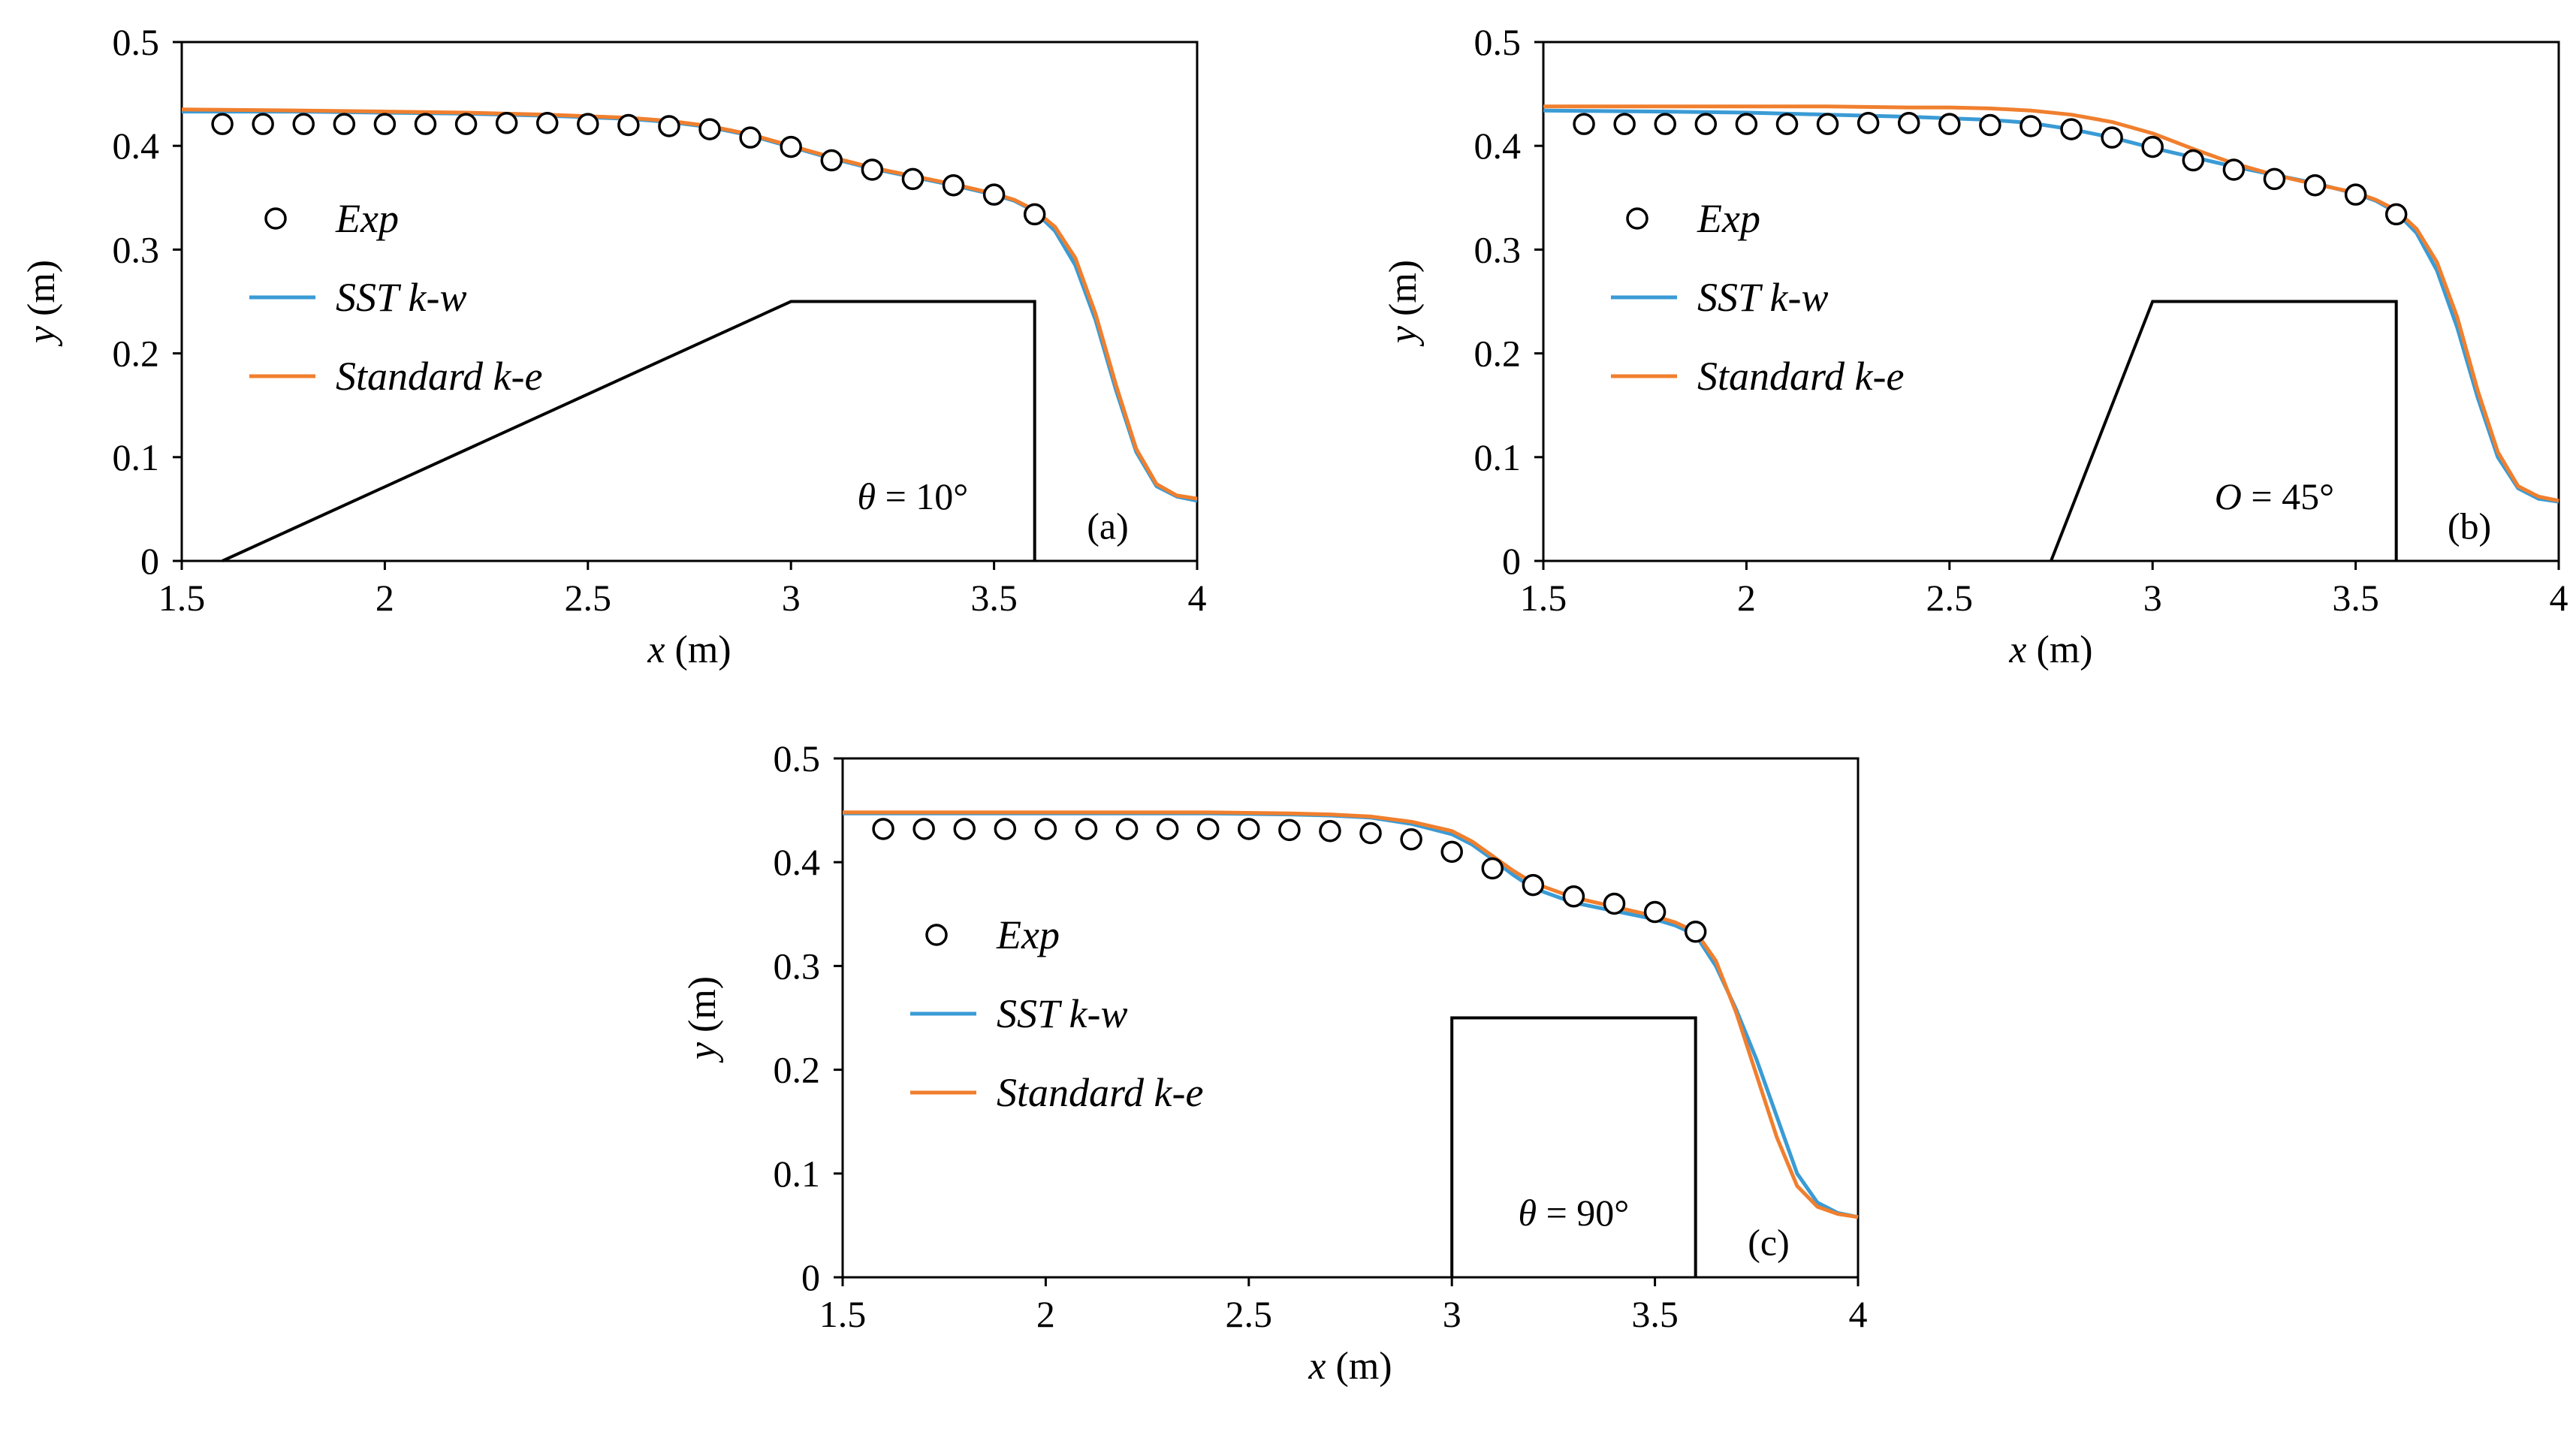  Describe the element at coordinates (797, 758) in the screenshot. I see `y-tick-label: 0.5` at that location.